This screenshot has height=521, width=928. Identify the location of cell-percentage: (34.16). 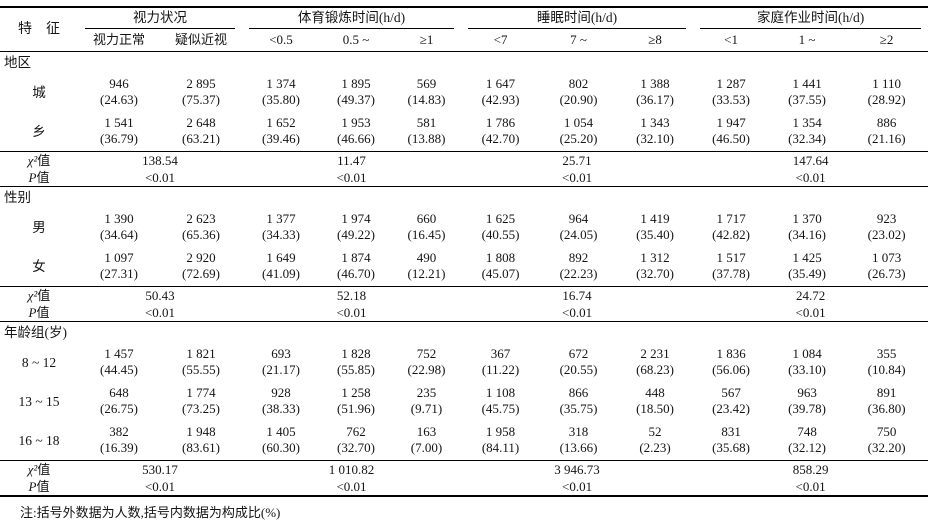
(807, 234).